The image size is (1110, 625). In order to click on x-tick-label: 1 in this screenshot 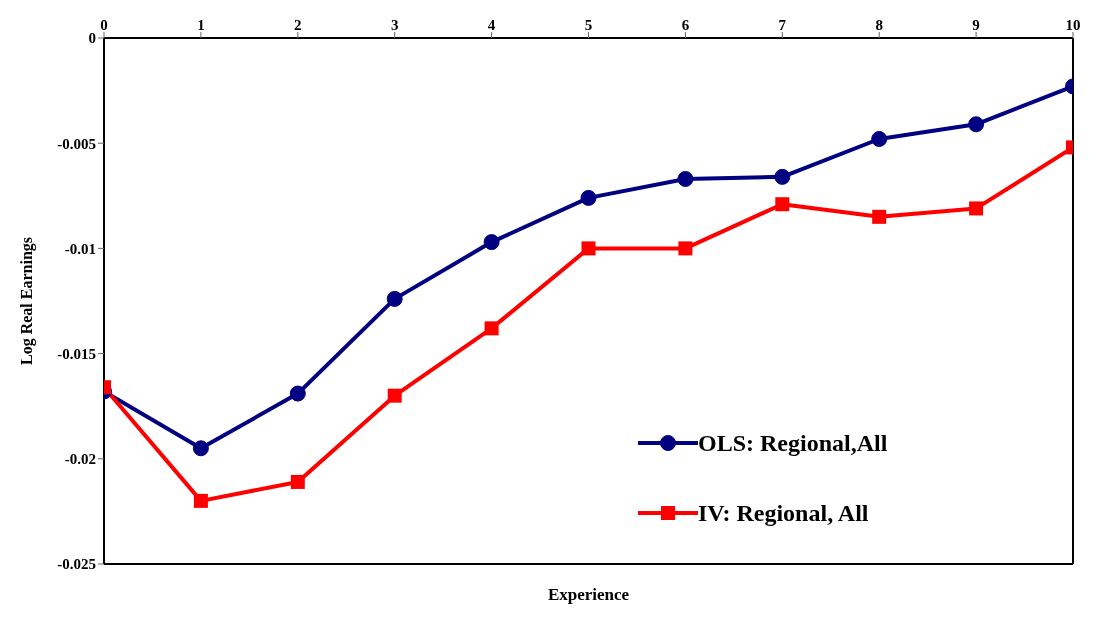, I will do `click(201, 25)`.